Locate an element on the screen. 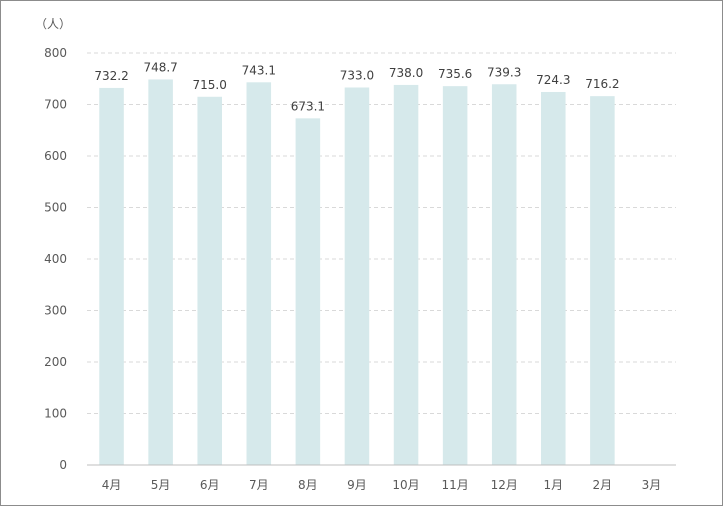 Image resolution: width=723 pixels, height=510 pixels. data-label: 743.1 is located at coordinates (259, 70).